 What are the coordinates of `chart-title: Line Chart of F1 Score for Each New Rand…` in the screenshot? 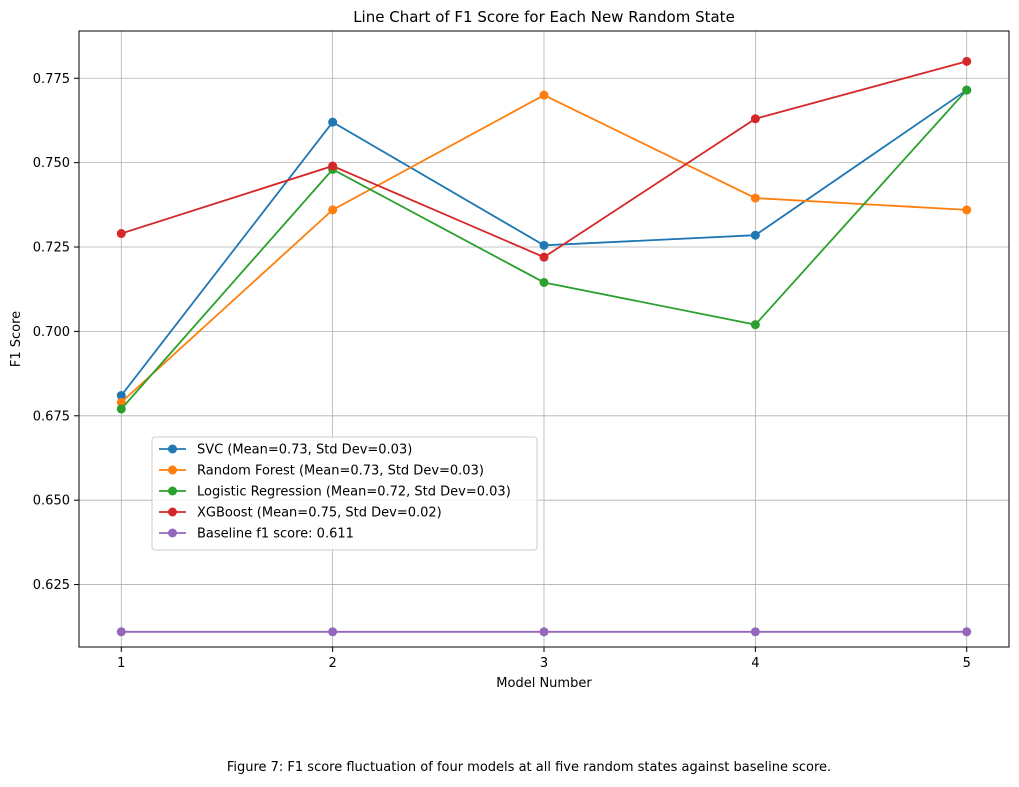 It's located at (544, 17).